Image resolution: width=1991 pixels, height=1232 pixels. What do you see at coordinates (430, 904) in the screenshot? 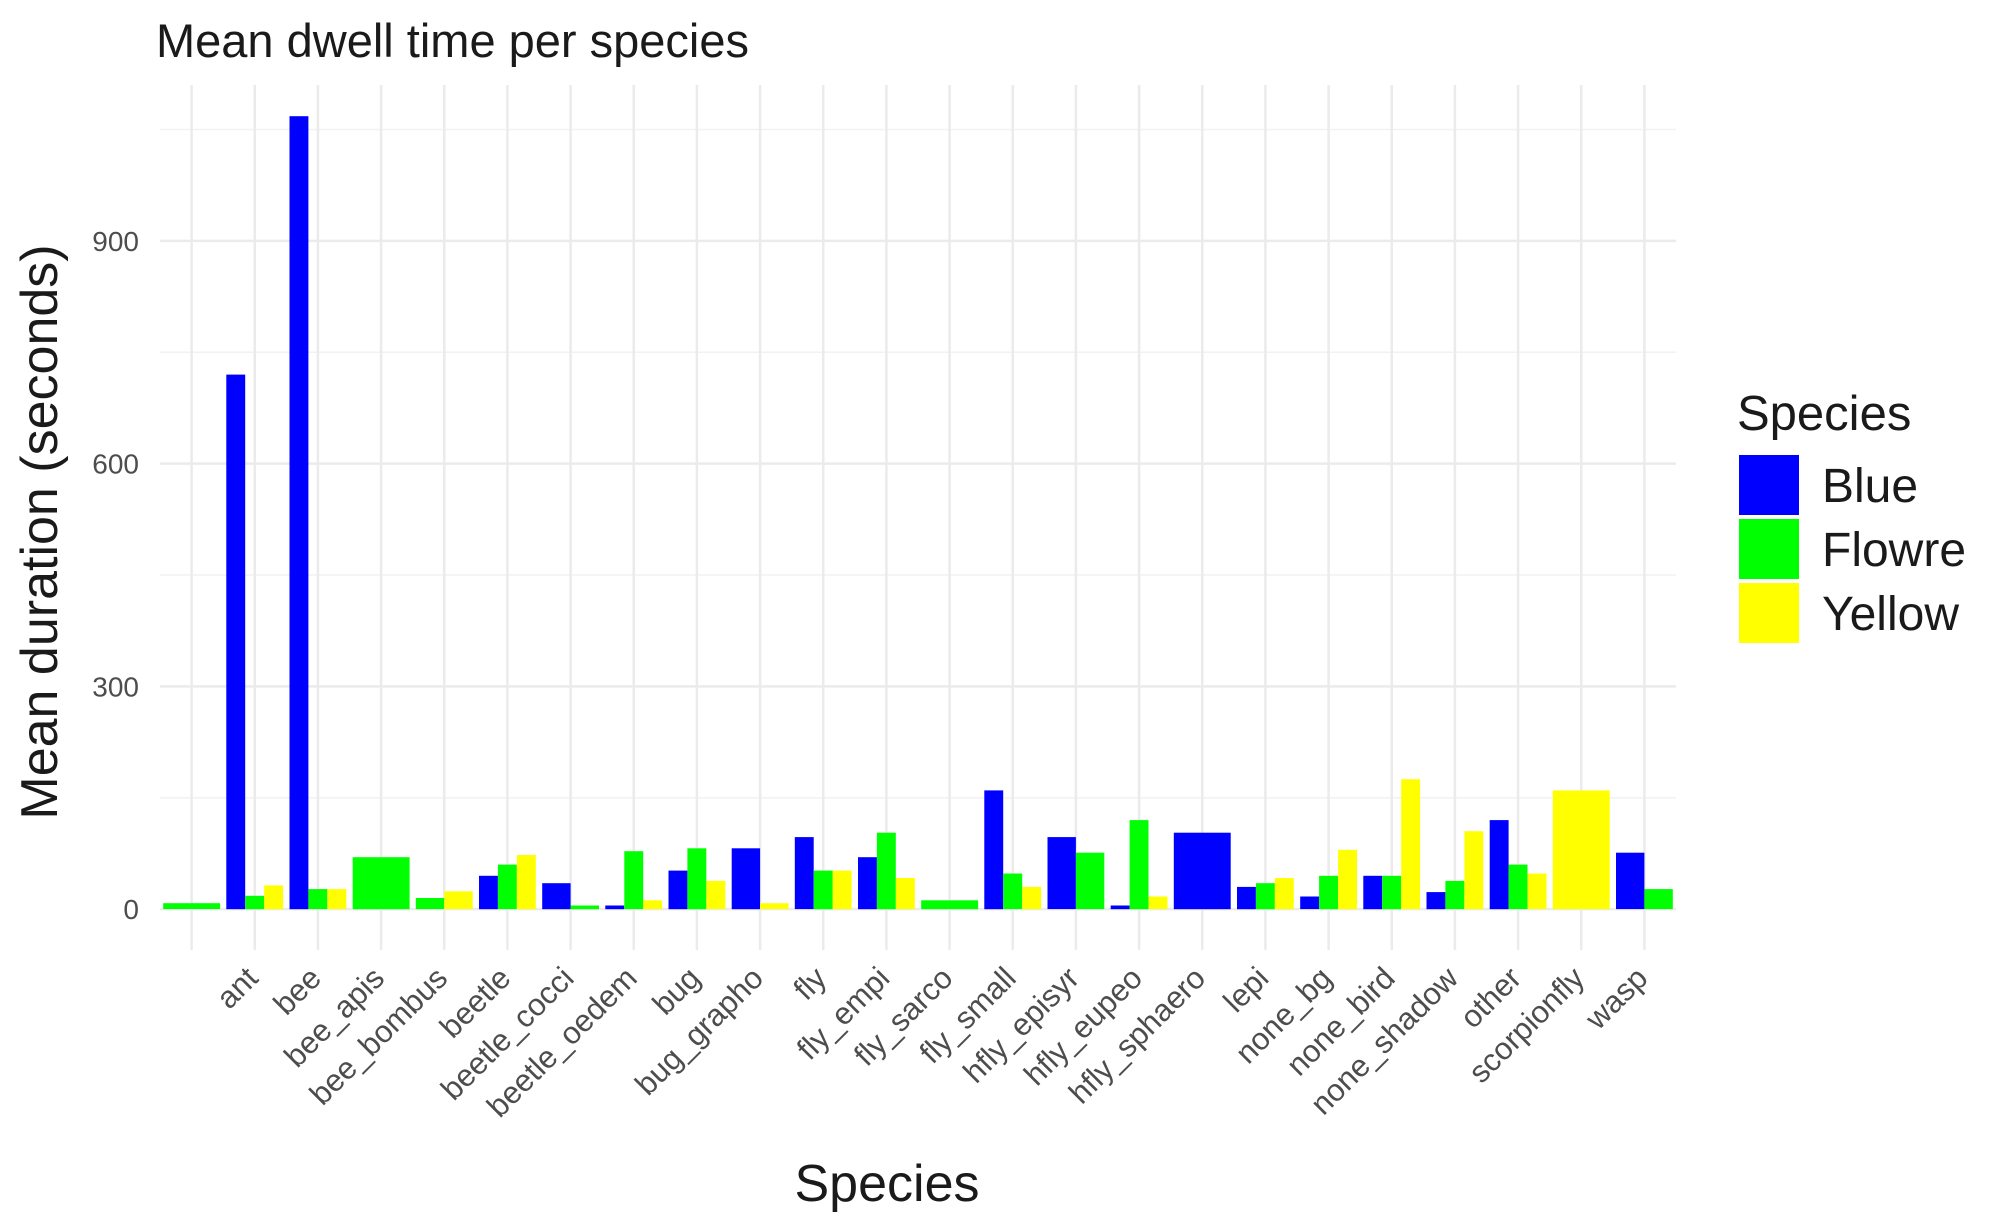
I see `bar-flowre-bee_bombus` at bounding box center [430, 904].